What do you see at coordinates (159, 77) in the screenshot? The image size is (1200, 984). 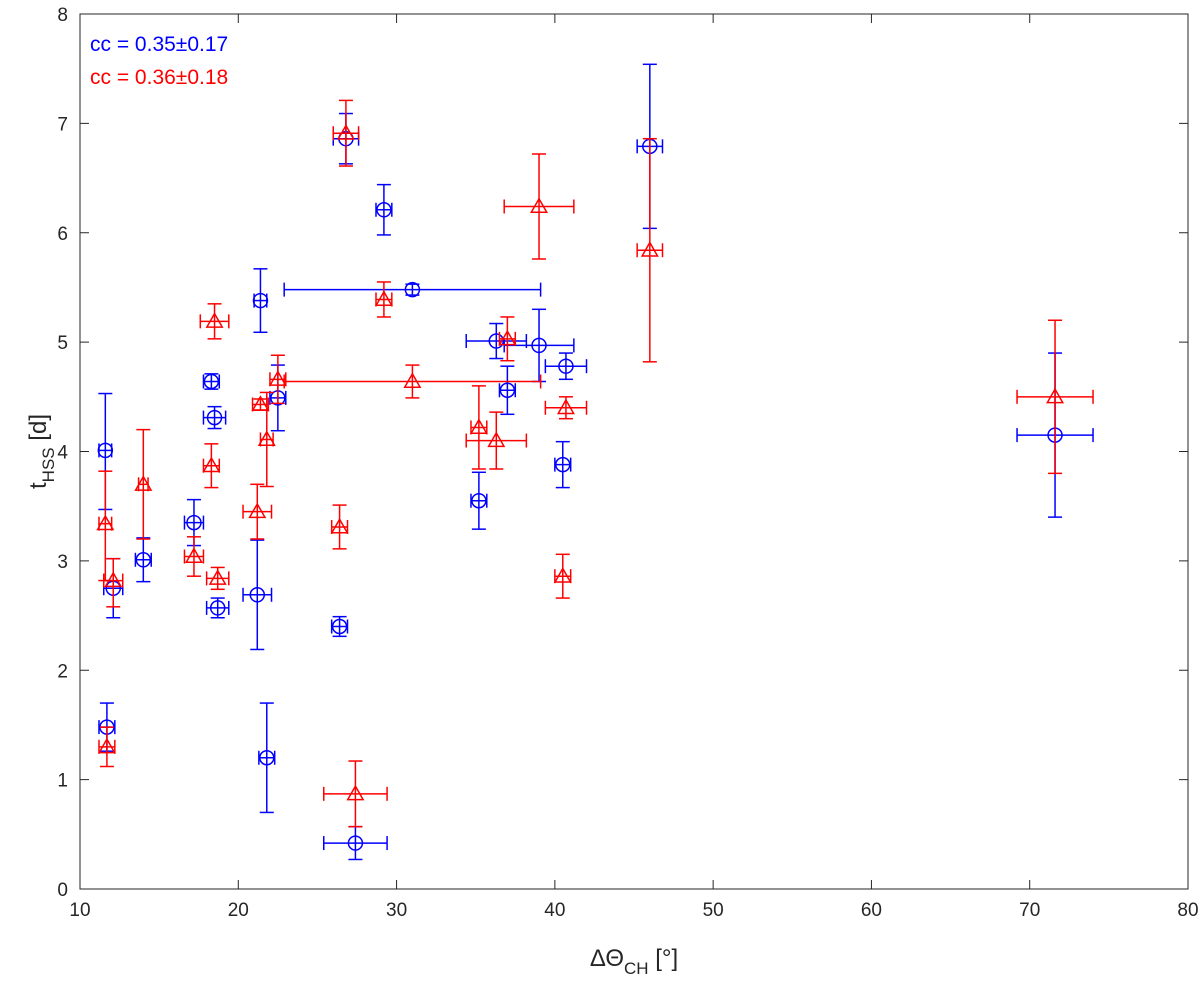 I see `correlation-annotation-red: cc = 0.36±0.18` at bounding box center [159, 77].